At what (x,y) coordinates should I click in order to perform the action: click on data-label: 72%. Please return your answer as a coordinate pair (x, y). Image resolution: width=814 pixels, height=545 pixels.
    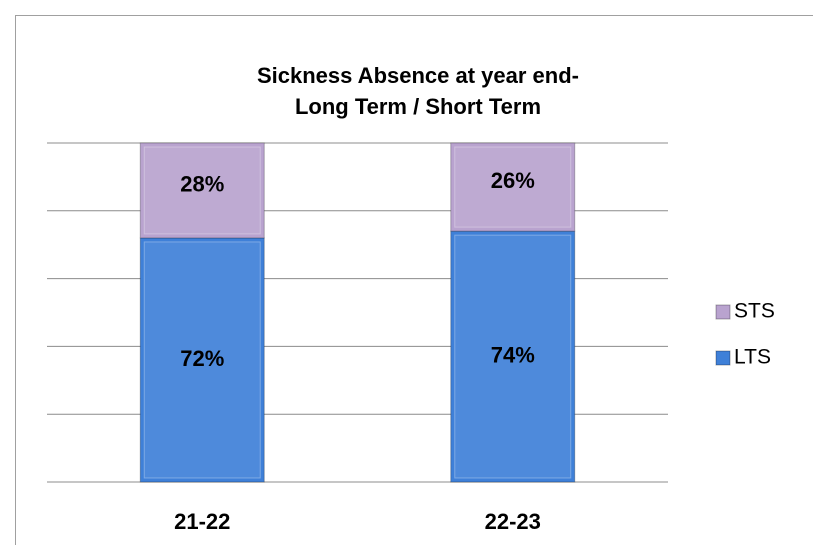
    Looking at the image, I should click on (202, 358).